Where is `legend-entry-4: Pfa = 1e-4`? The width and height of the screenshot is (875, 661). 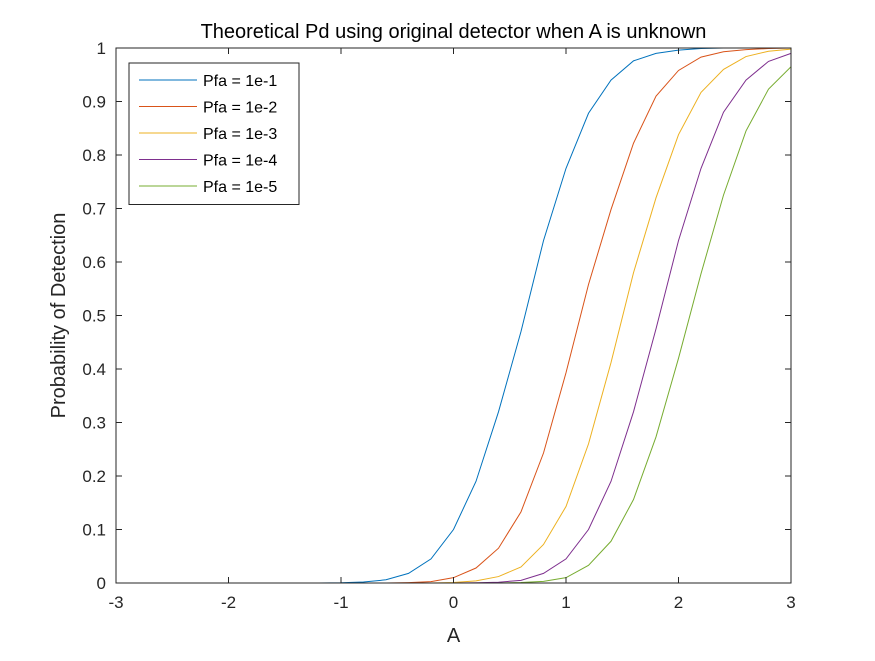 legend-entry-4: Pfa = 1e-4 is located at coordinates (240, 161).